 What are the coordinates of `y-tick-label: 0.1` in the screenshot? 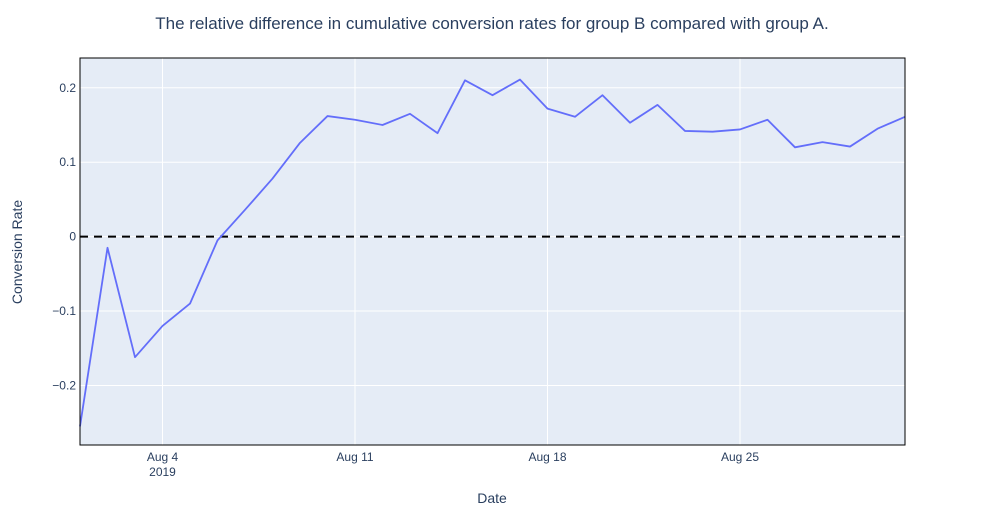 It's located at (67, 162).